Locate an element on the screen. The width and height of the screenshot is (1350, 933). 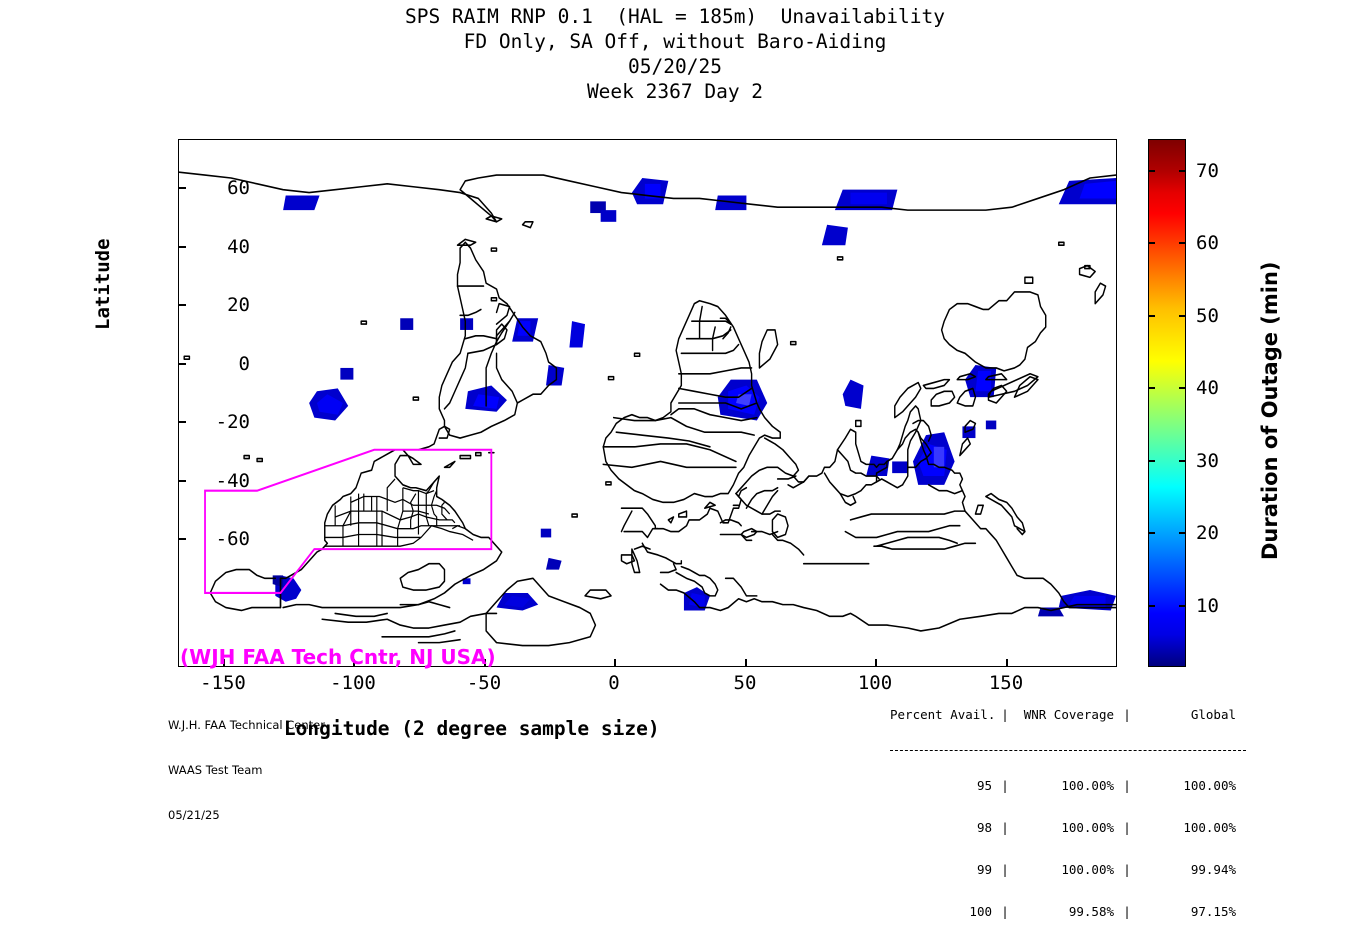
stats-row-100: 100 | 99.58% | 97.15% is located at coordinates (1068, 912).